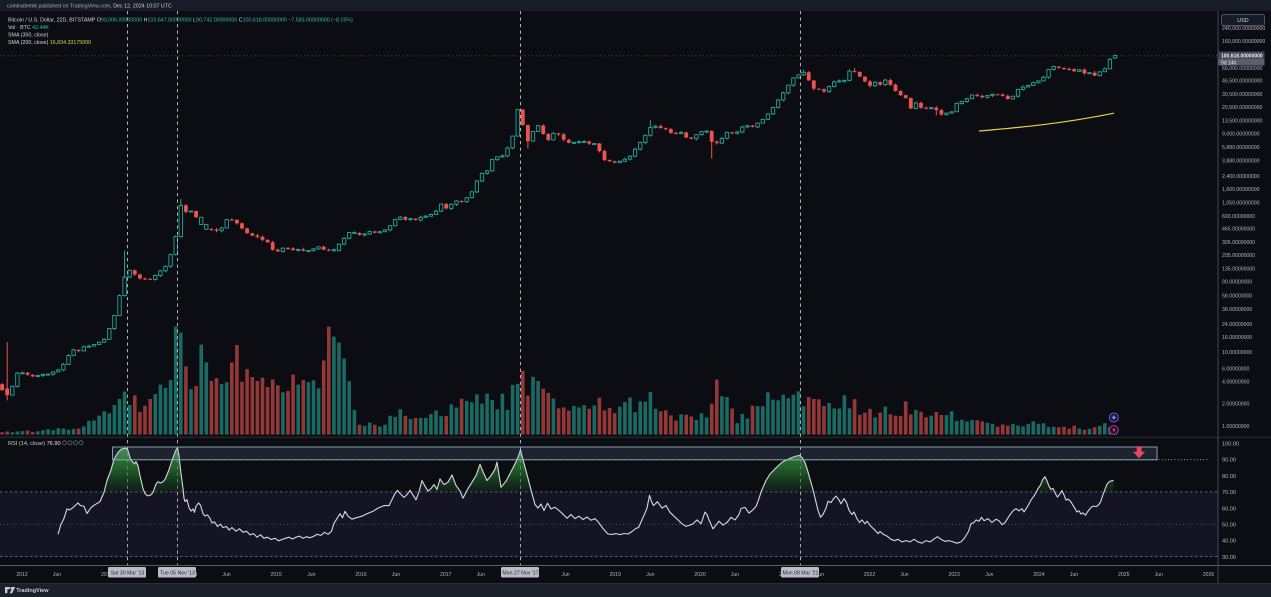 The height and width of the screenshot is (597, 1271). I want to click on svg-text: 4.00000000, so click(1236, 382).